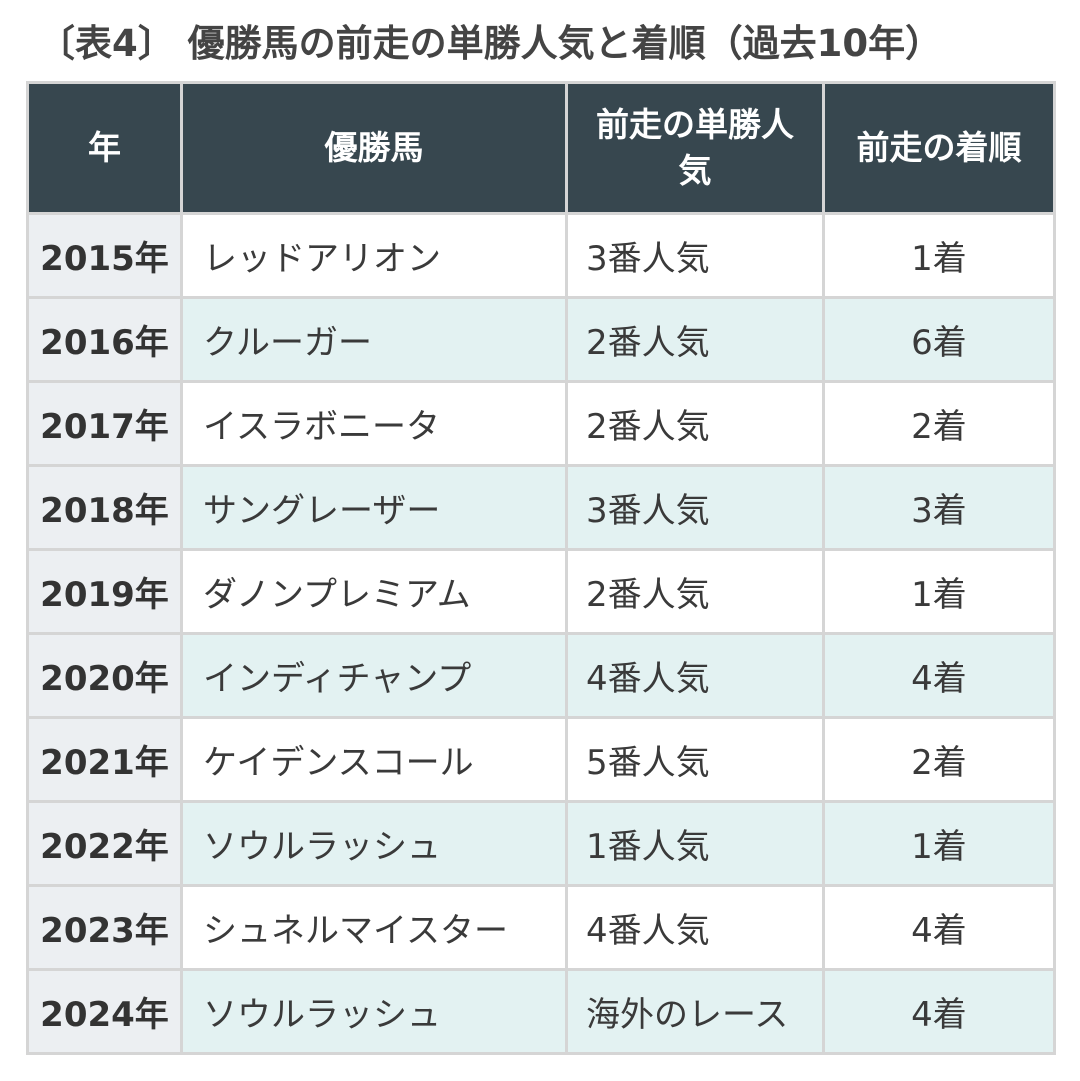 This screenshot has height=1081, width=1080. Describe the element at coordinates (104, 675) in the screenshot. I see `year-cell: 2020年` at that location.